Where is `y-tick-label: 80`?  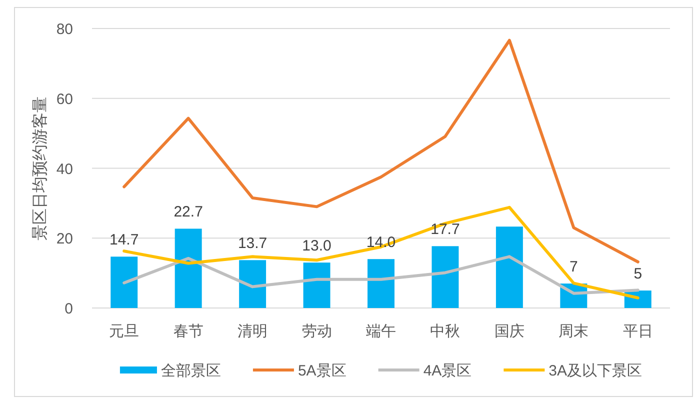
y-tick-label: 80 is located at coordinates (64, 29).